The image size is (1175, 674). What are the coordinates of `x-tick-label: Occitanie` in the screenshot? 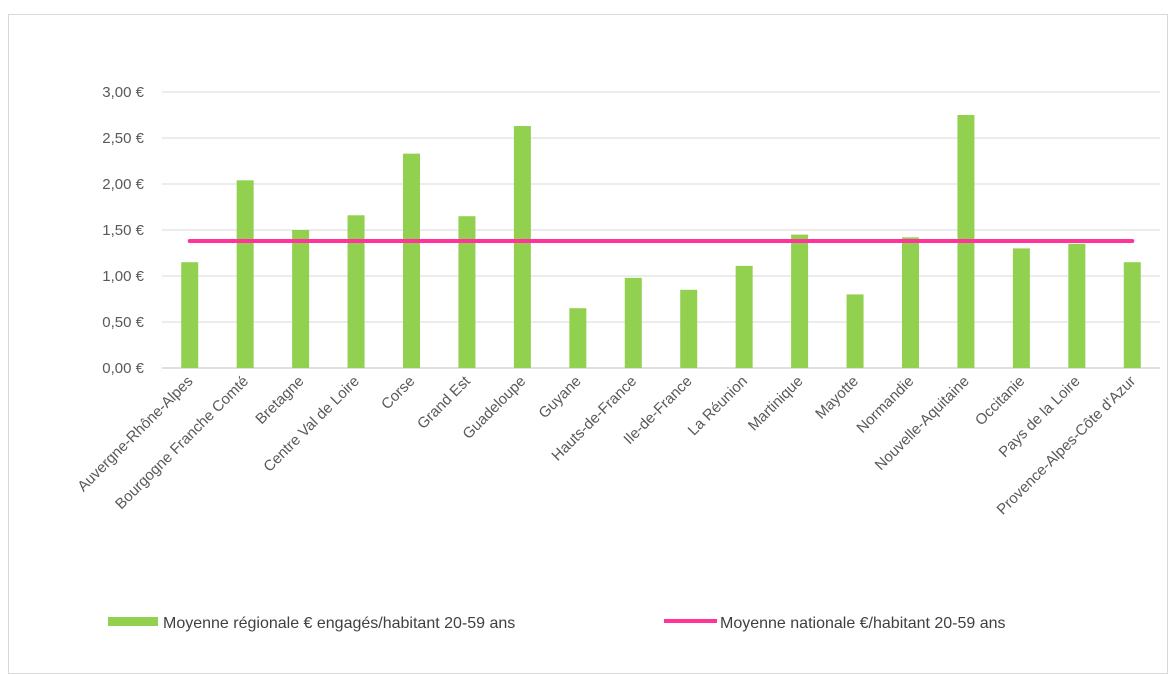 It's located at (1000, 401).